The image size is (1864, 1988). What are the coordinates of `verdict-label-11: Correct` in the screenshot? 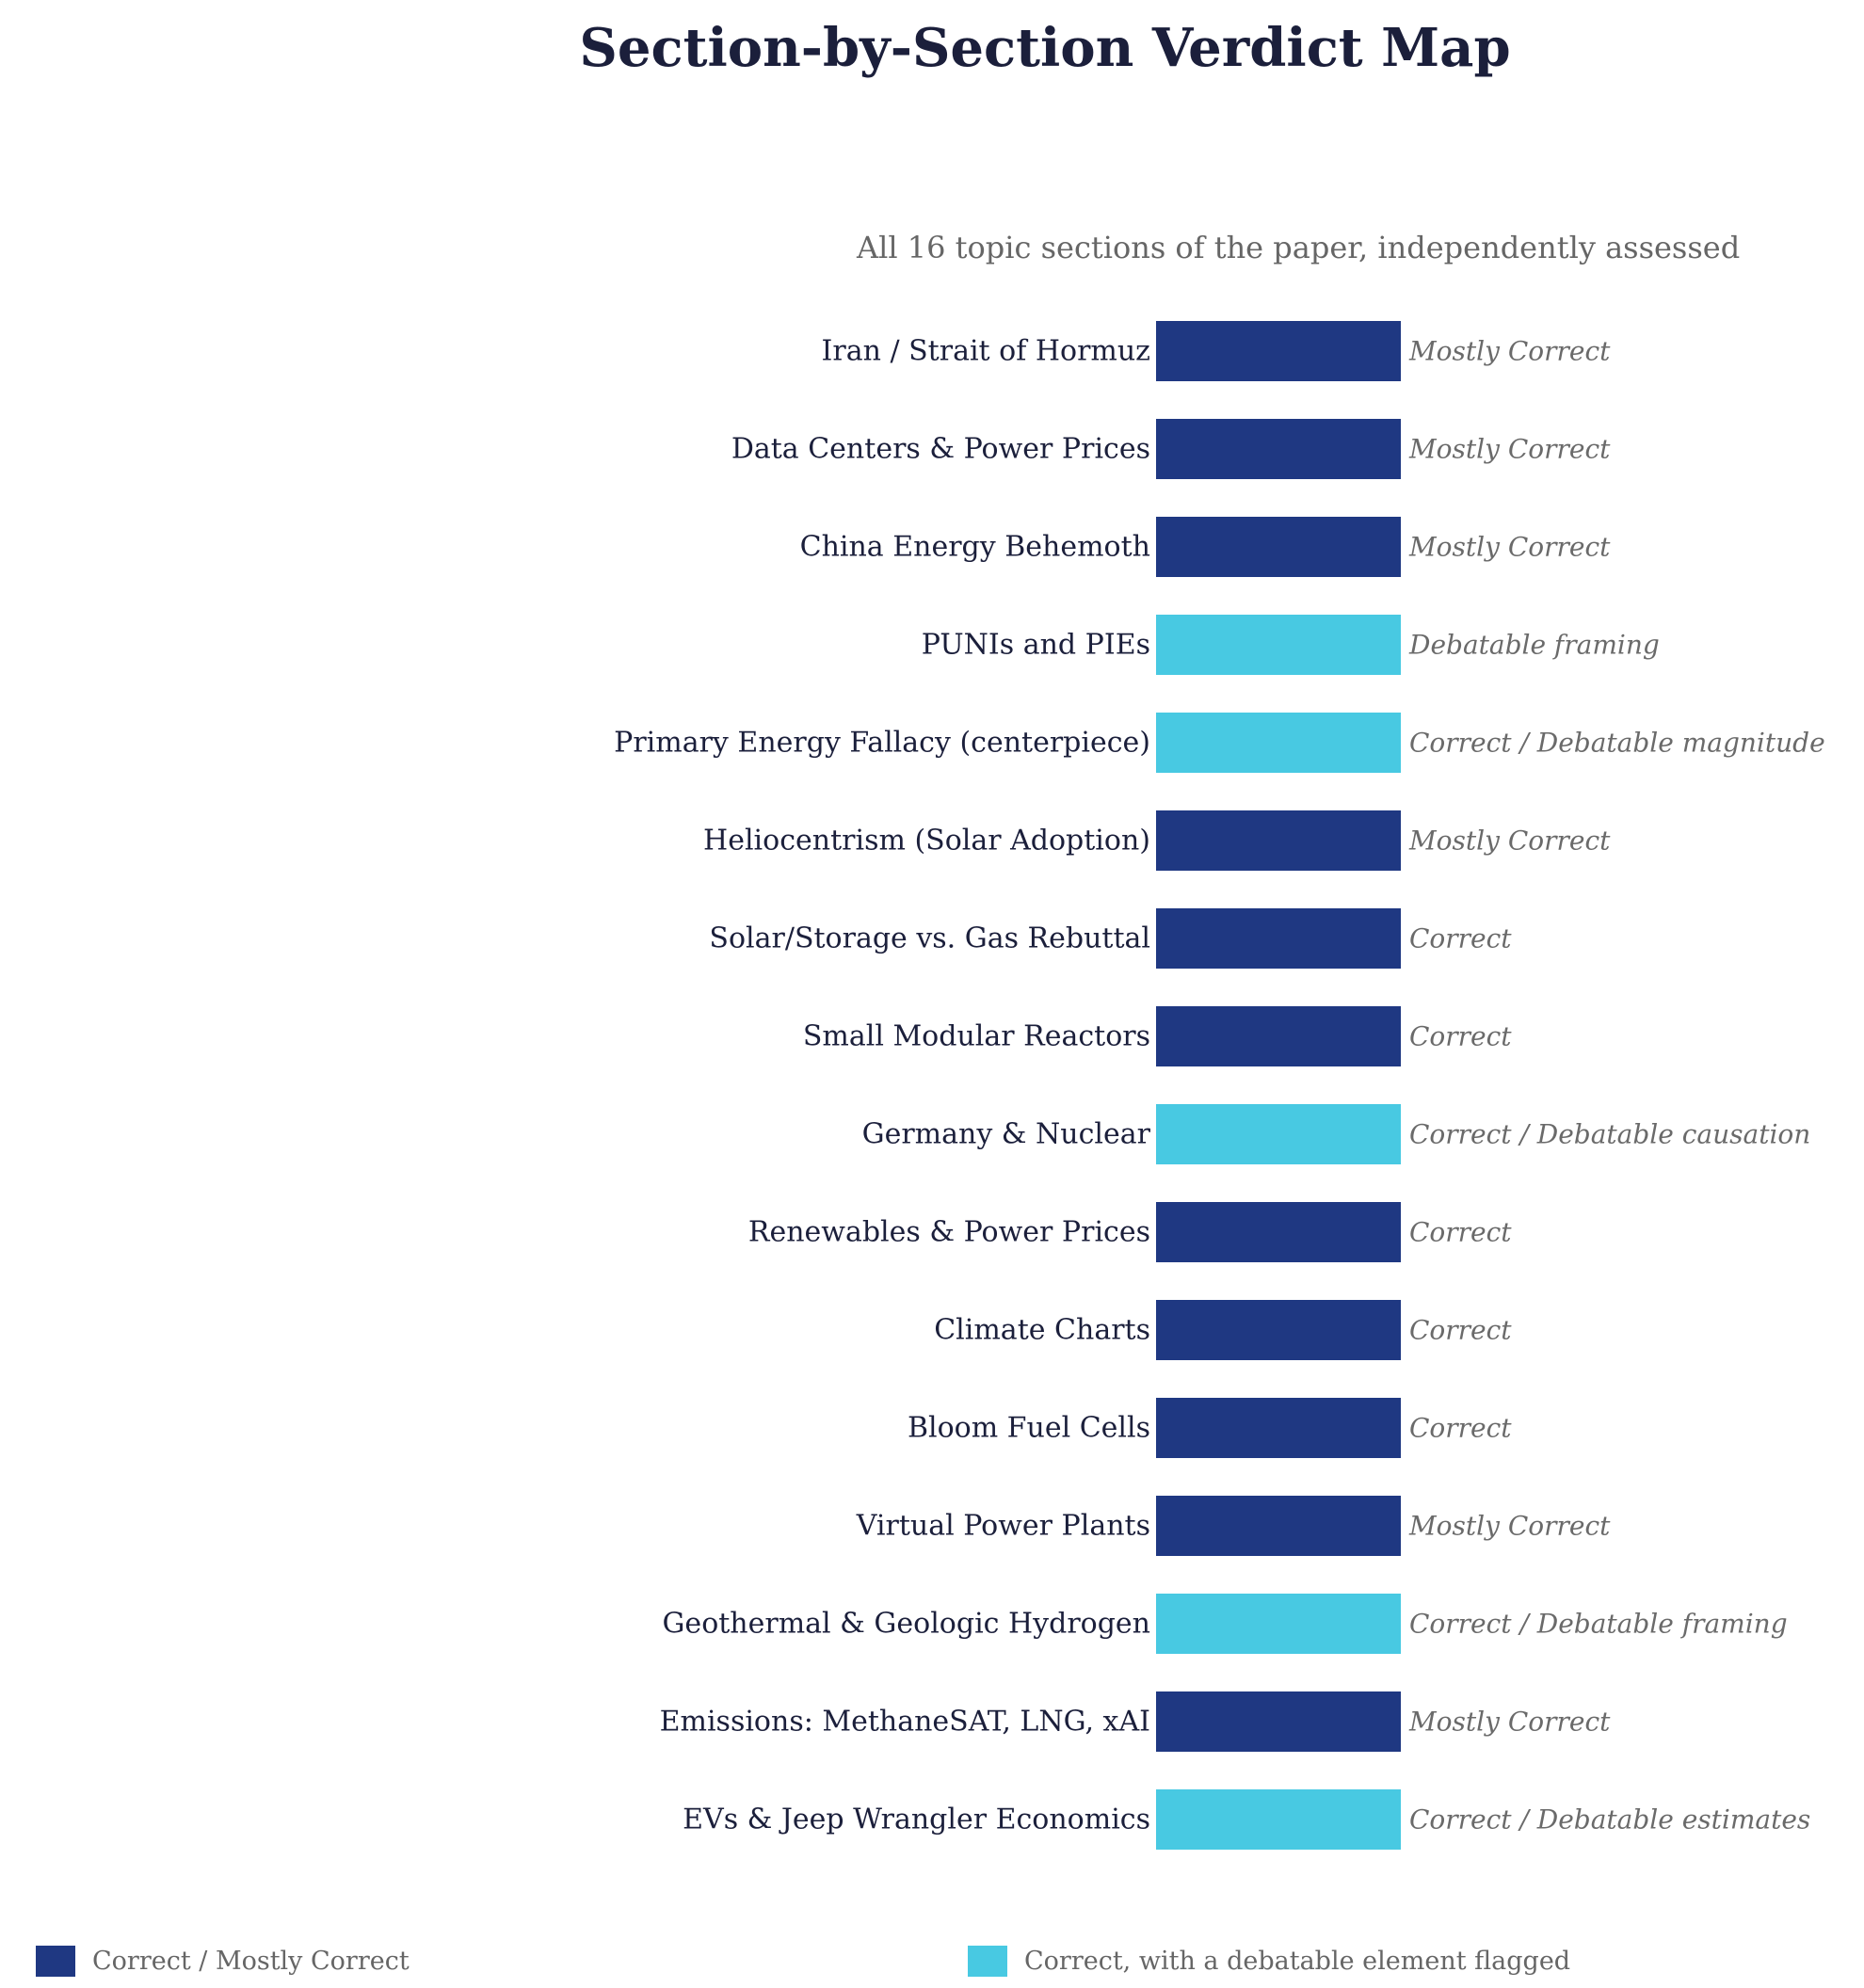 It's located at (1460, 1429).